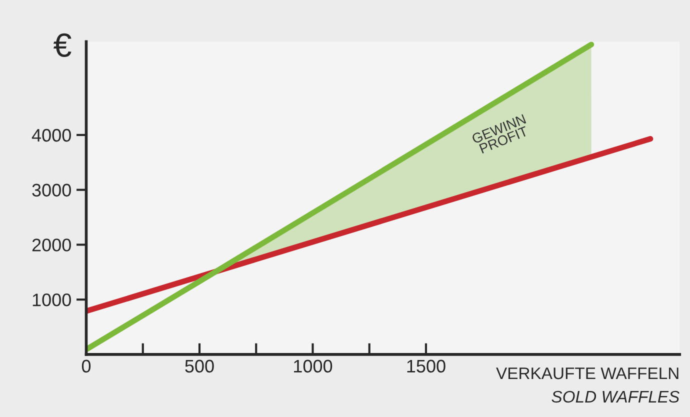  Describe the element at coordinates (51, 135) in the screenshot. I see `y-tick-label: 4000` at that location.